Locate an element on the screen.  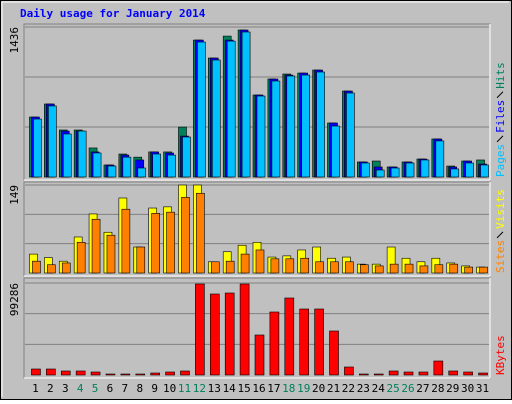
x-tick-label: 4 is located at coordinates (80, 388).